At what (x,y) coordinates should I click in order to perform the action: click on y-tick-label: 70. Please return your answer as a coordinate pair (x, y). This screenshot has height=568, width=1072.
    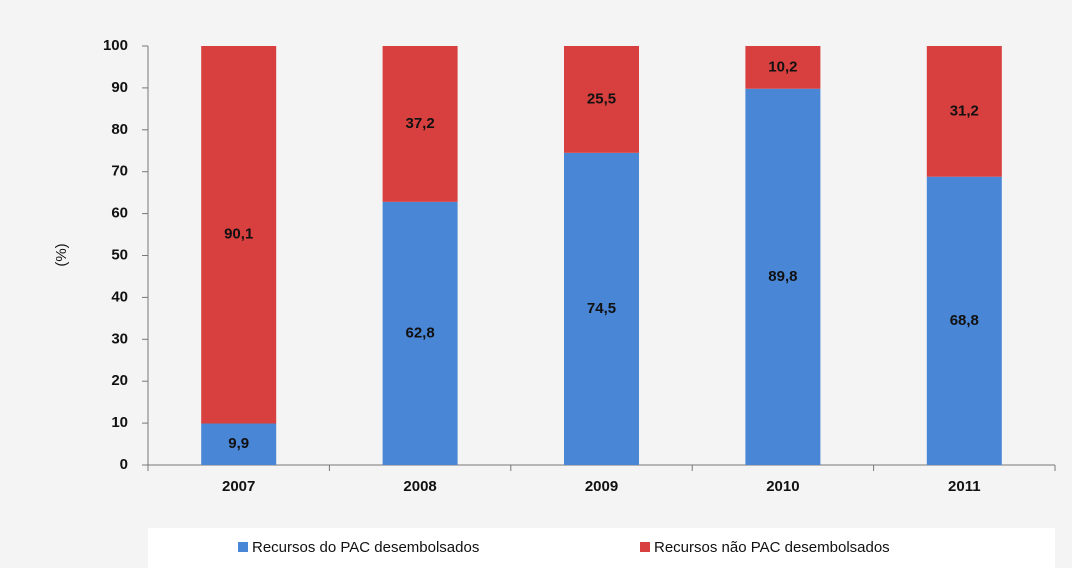
    Looking at the image, I should click on (119, 171).